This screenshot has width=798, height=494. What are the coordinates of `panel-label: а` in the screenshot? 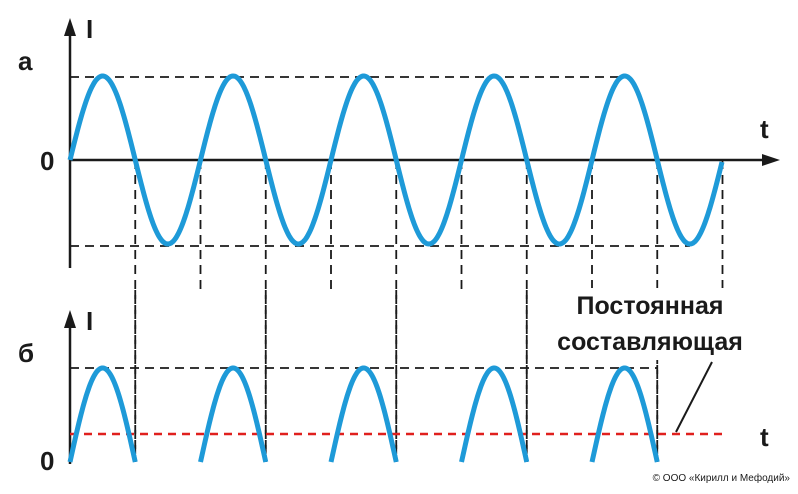 It's located at (25, 61).